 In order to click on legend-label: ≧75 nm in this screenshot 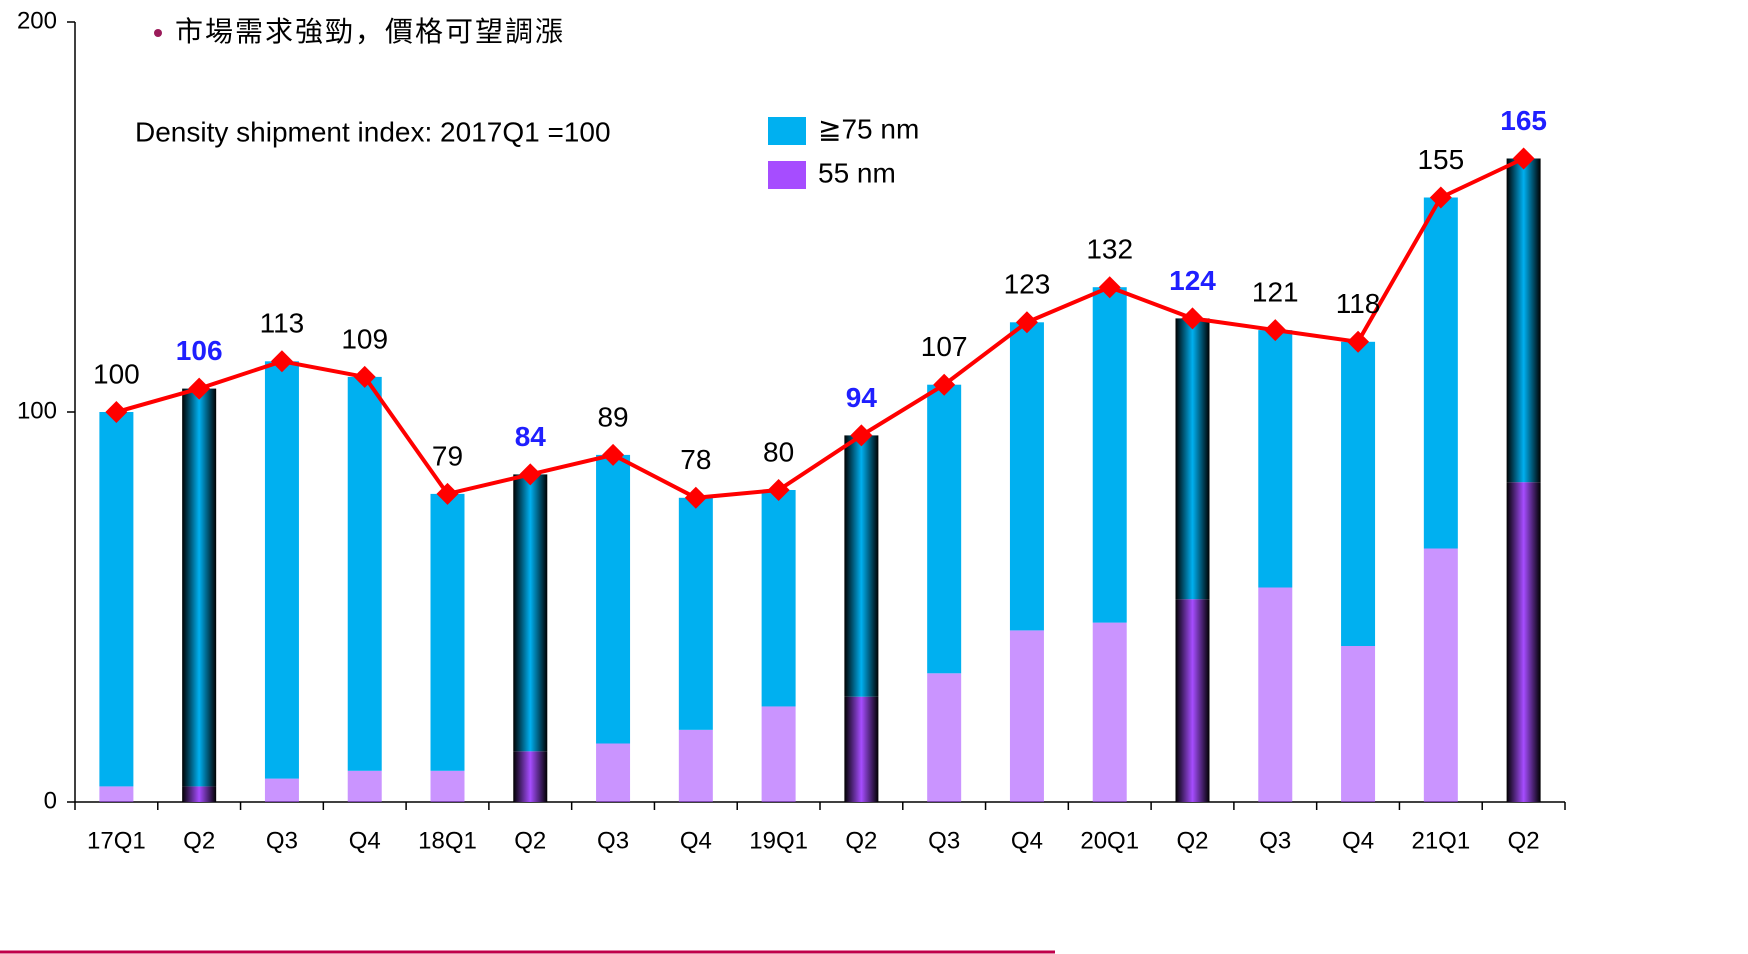, I will do `click(868, 128)`.